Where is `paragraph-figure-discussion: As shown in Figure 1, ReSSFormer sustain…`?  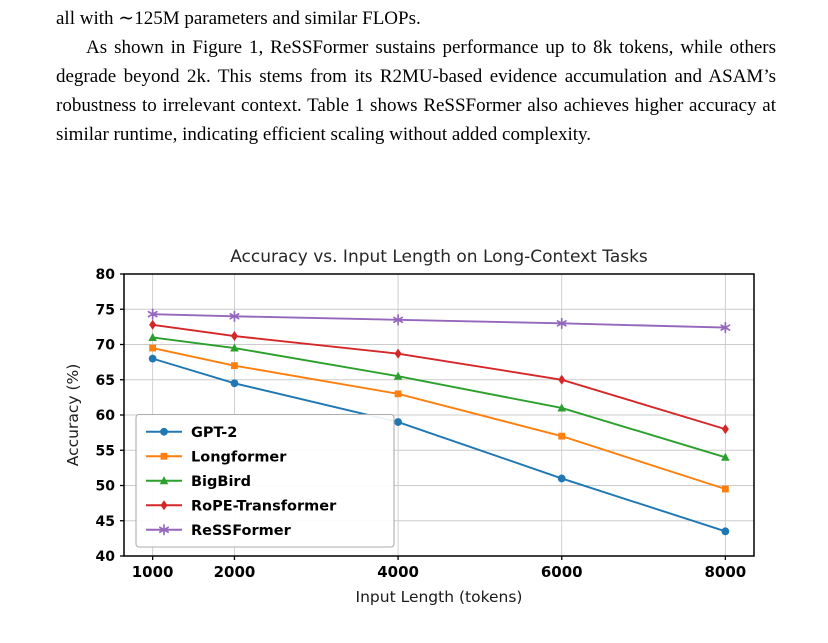
paragraph-figure-discussion: As shown in Figure 1, ReSSFormer sustain… is located at coordinates (416, 91).